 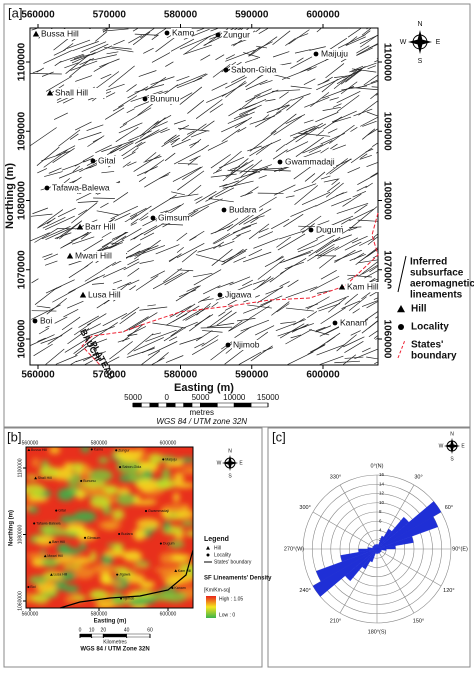 I want to click on place-label: Barr Hill, so click(x=100, y=226).